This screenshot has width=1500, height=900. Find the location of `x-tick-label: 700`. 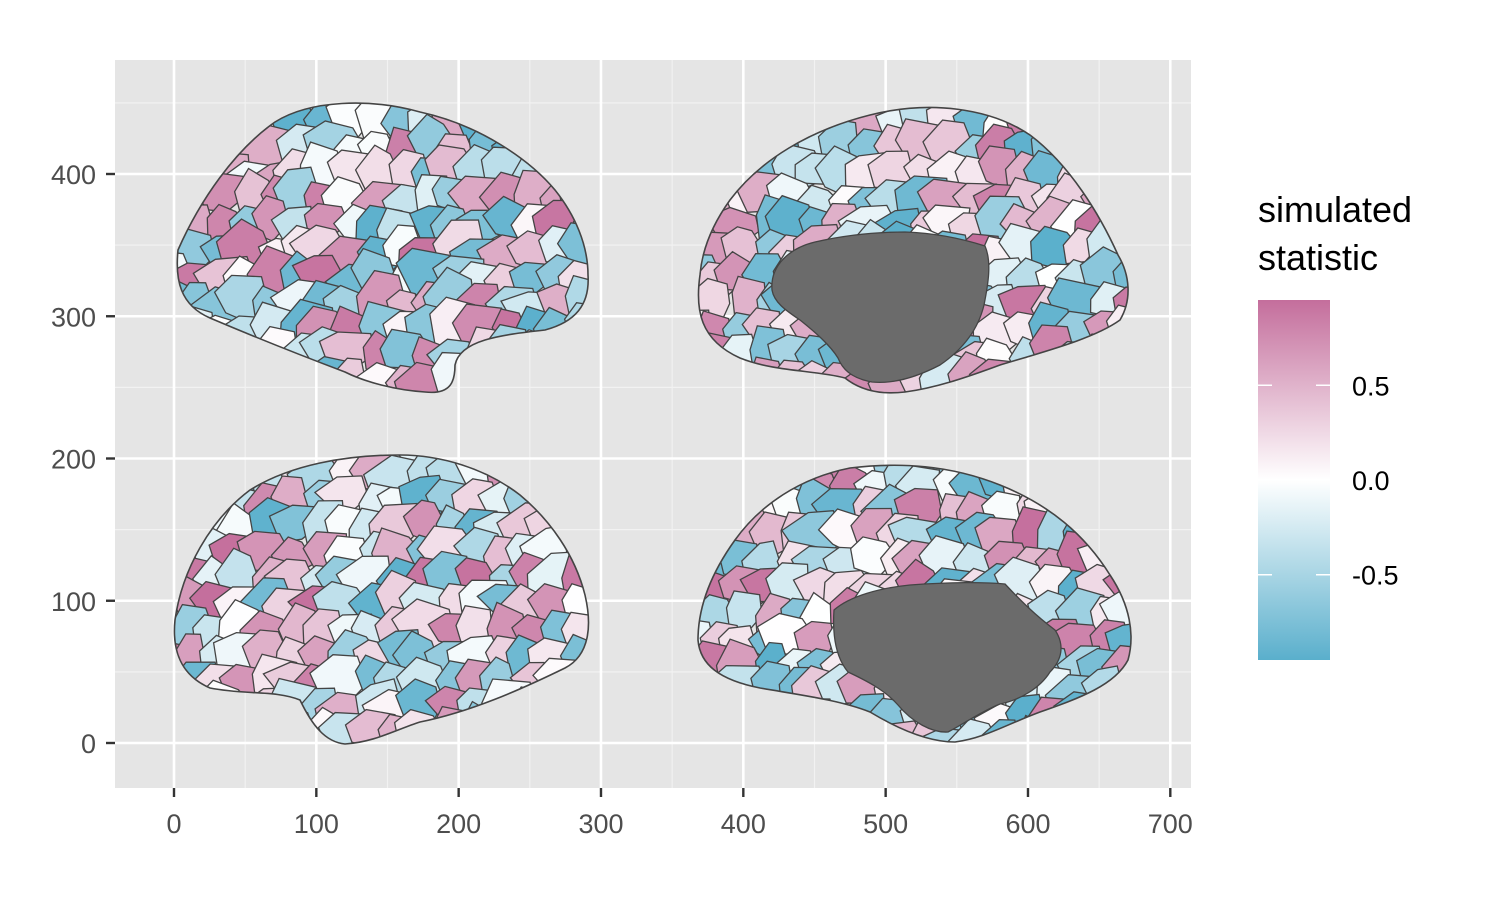

x-tick-label: 700 is located at coordinates (1170, 824).